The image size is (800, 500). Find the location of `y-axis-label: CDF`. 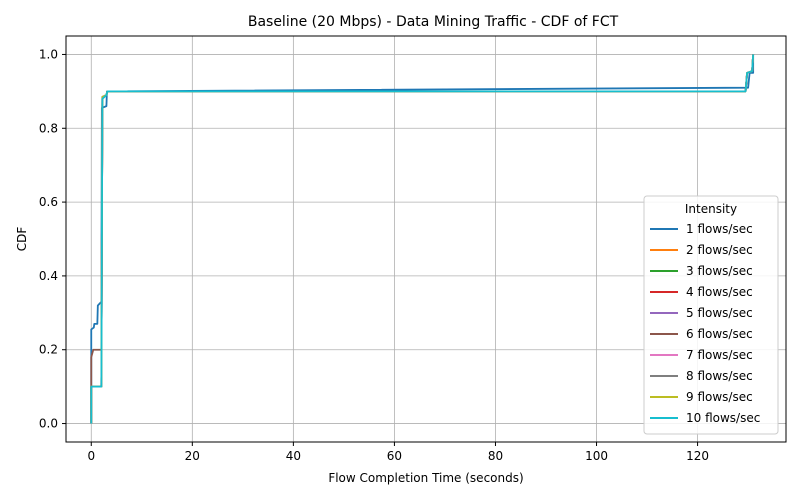

y-axis-label: CDF is located at coordinates (22, 239).